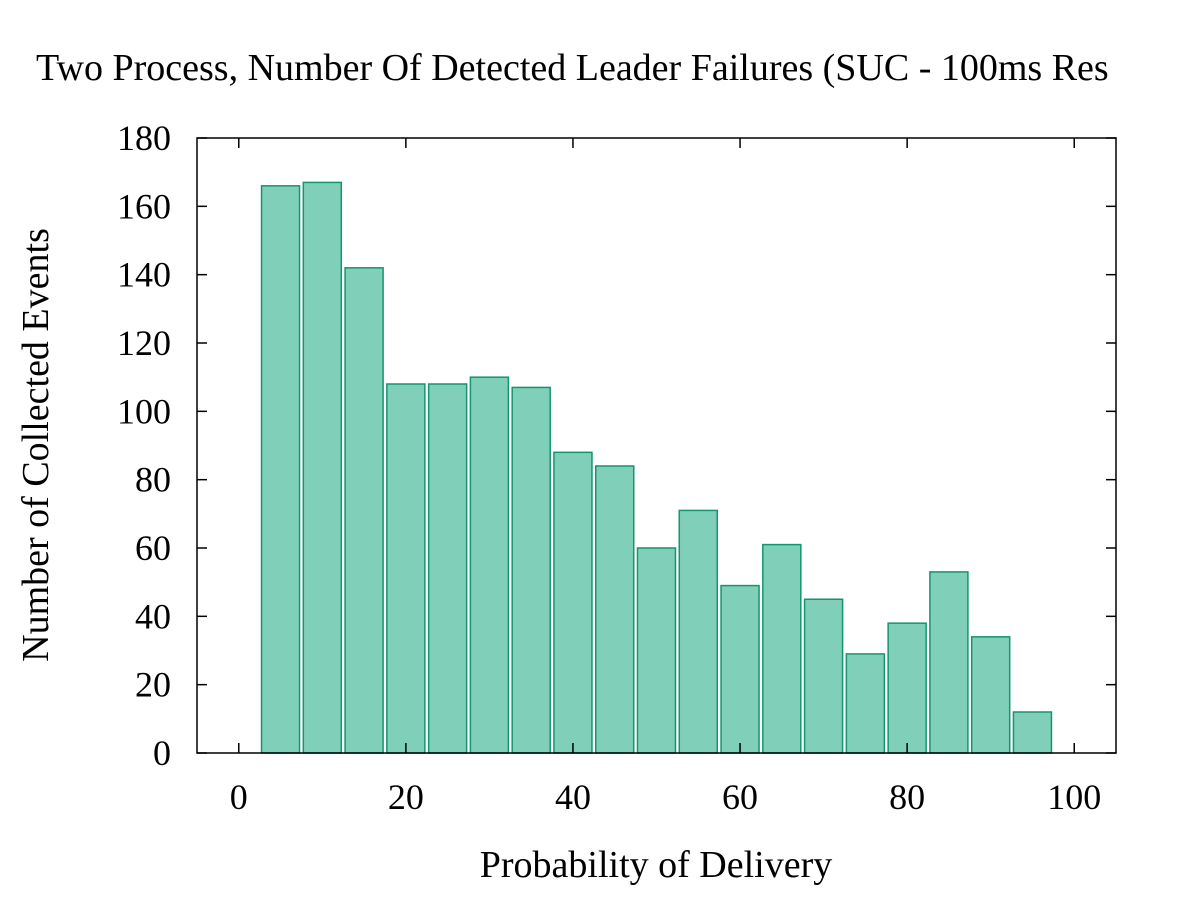 The height and width of the screenshot is (900, 1200). Describe the element at coordinates (153, 480) in the screenshot. I see `y-tick-label: 80` at that location.